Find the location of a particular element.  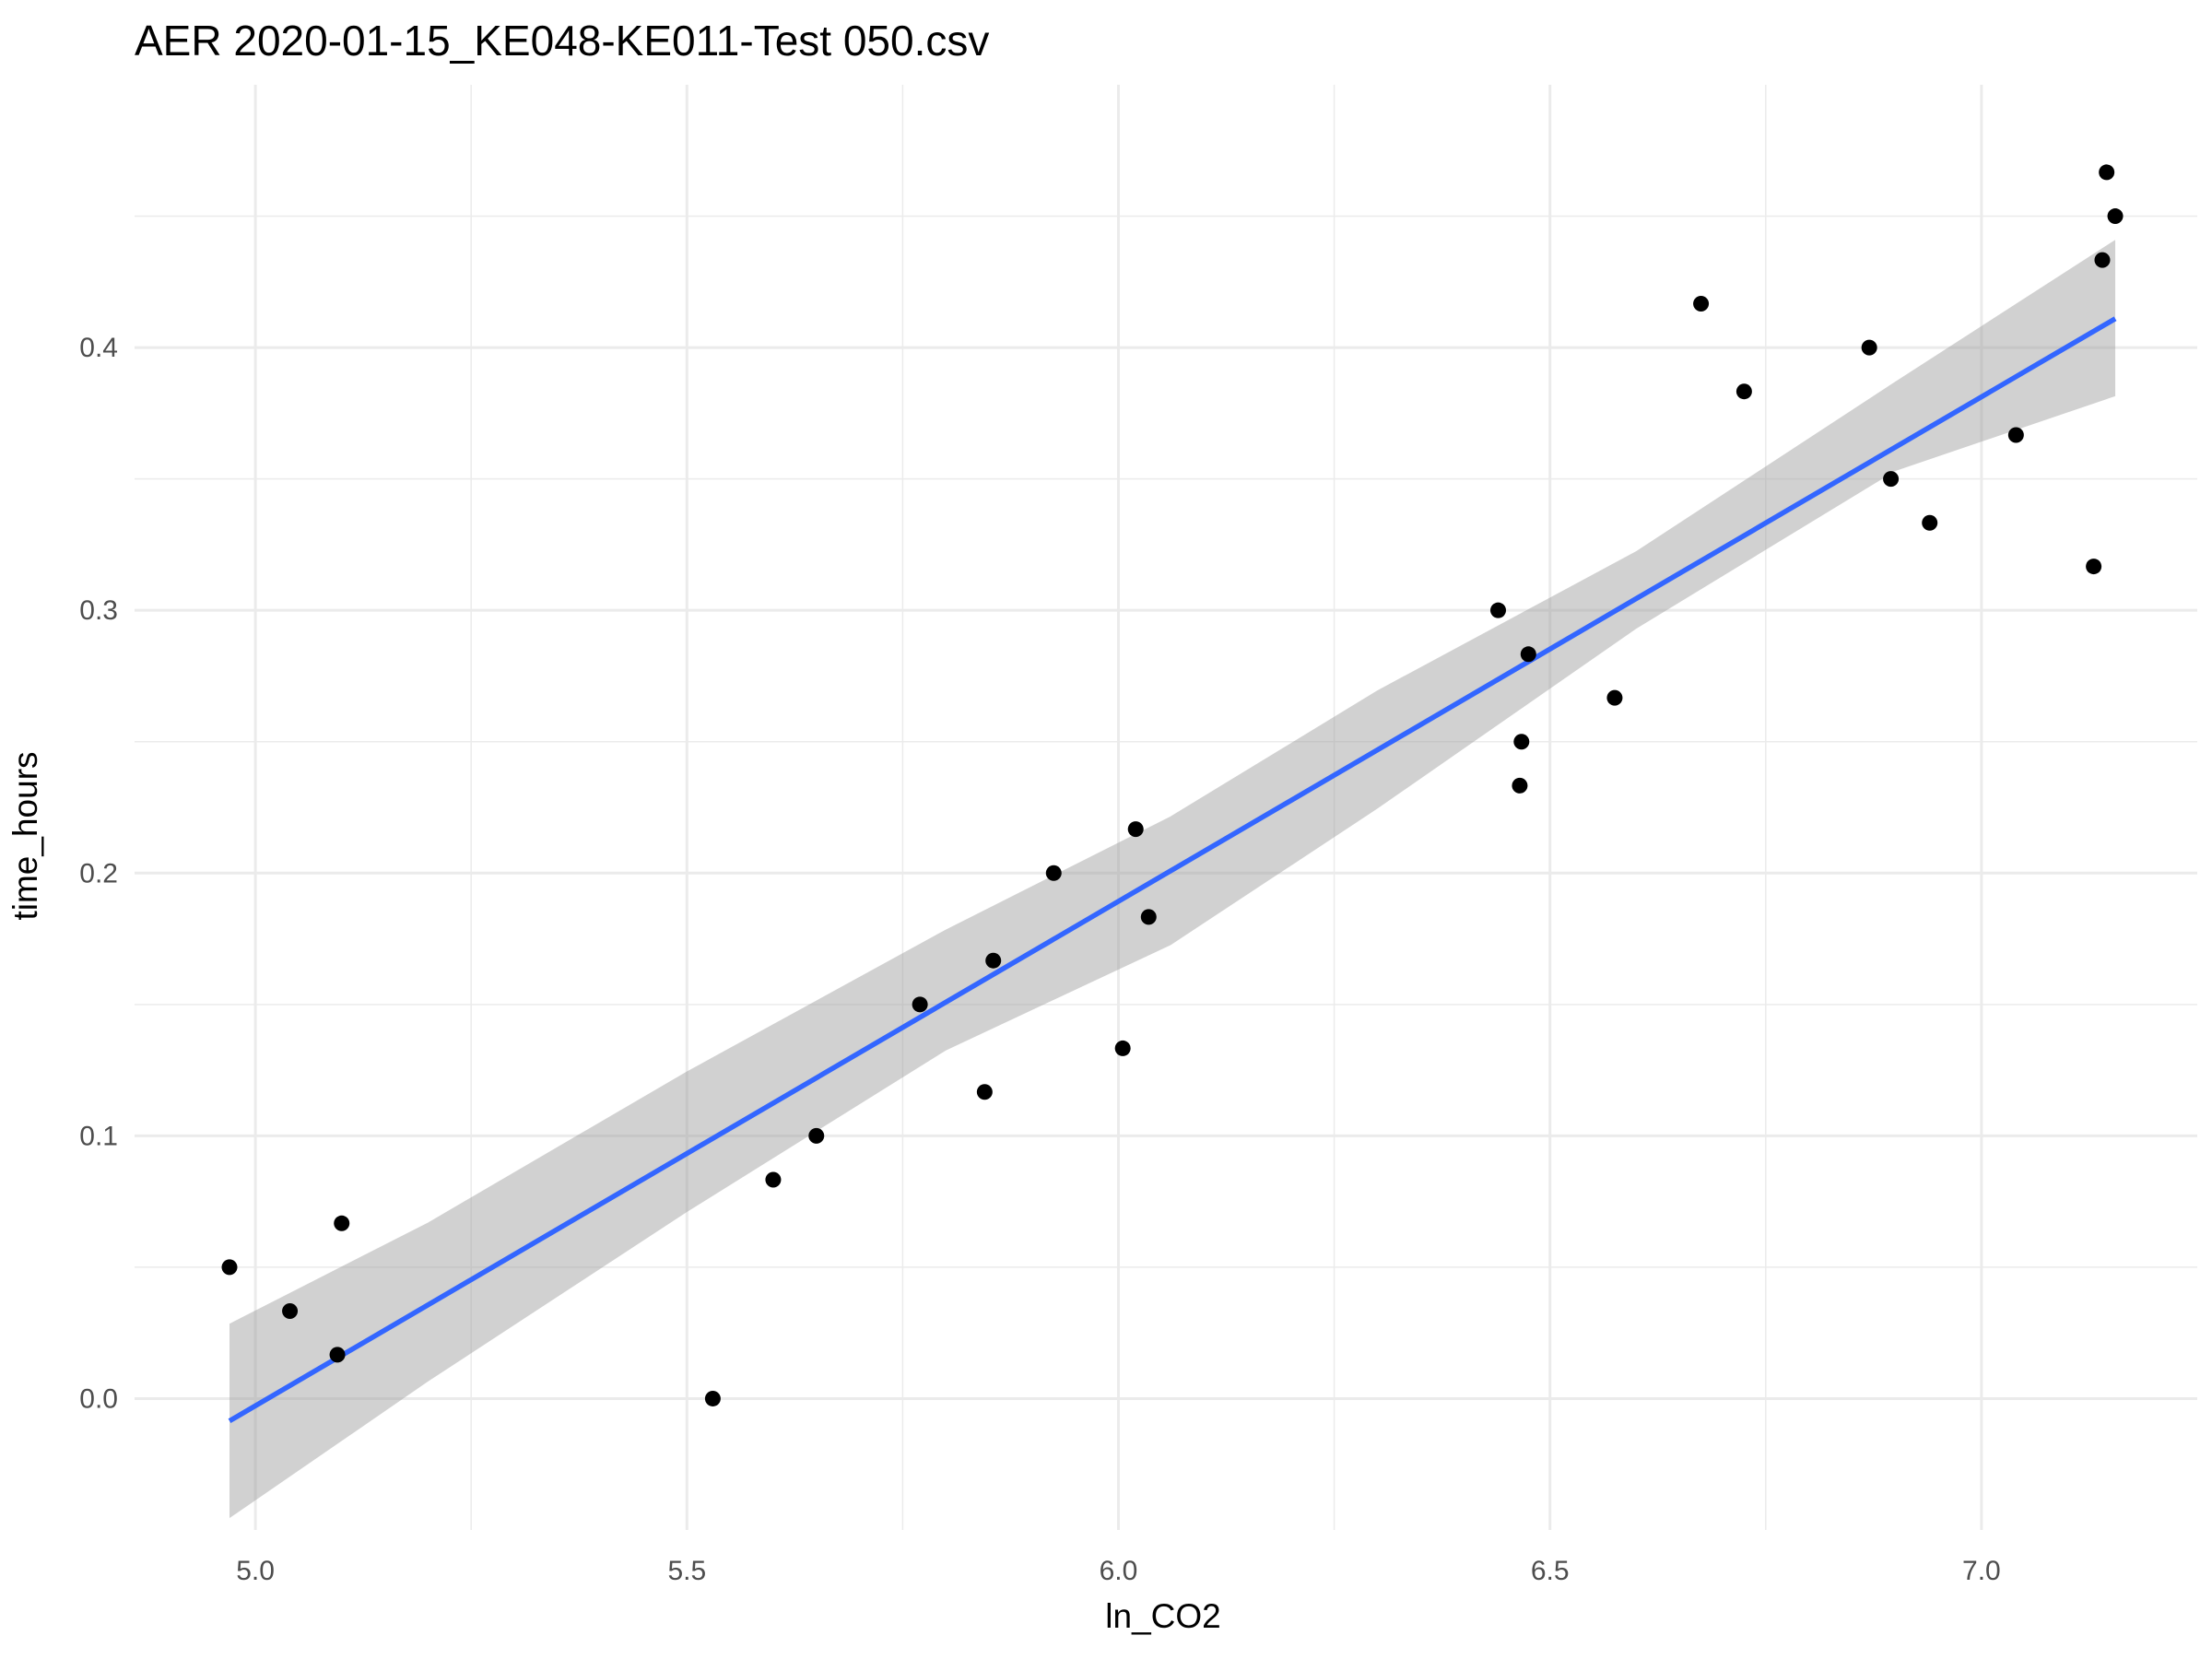

x-tick-label: 6.0 is located at coordinates (1119, 1571).